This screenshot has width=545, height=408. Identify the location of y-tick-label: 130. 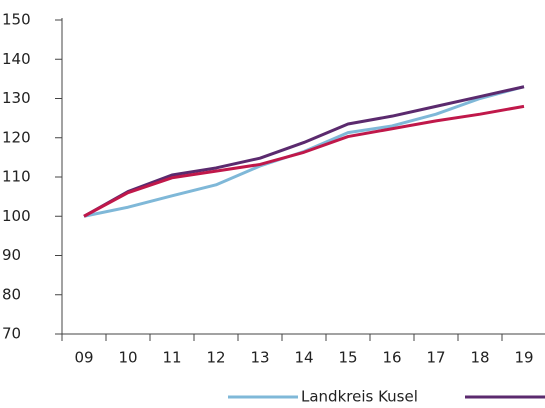
(16, 98).